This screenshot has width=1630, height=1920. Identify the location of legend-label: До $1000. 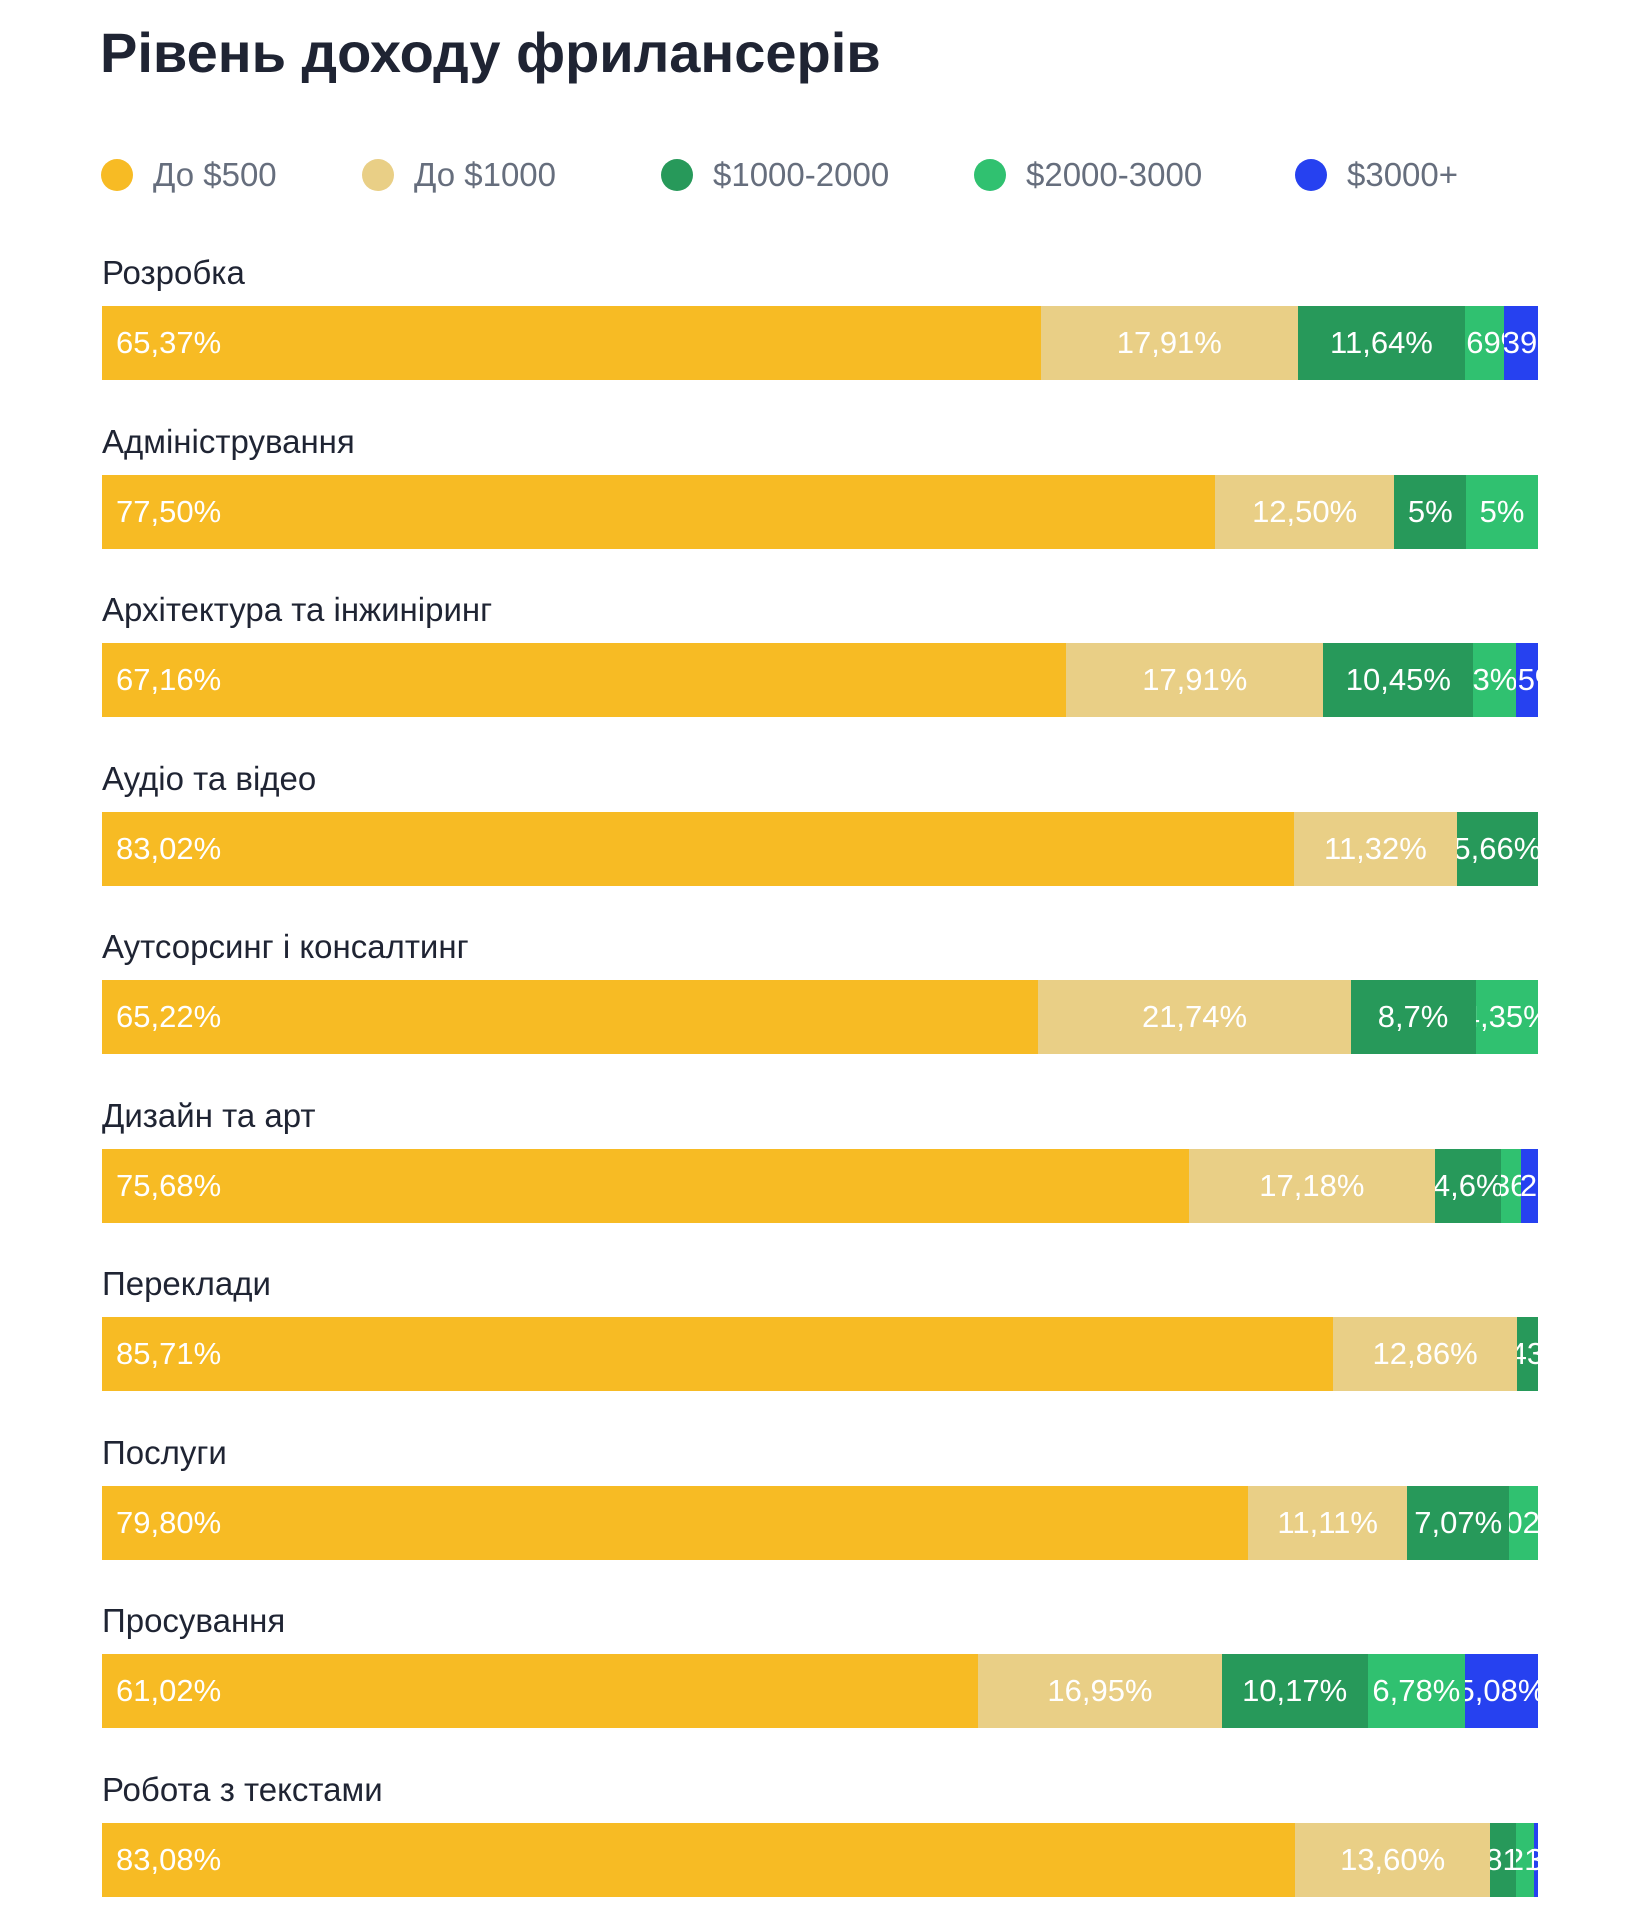
(485, 174).